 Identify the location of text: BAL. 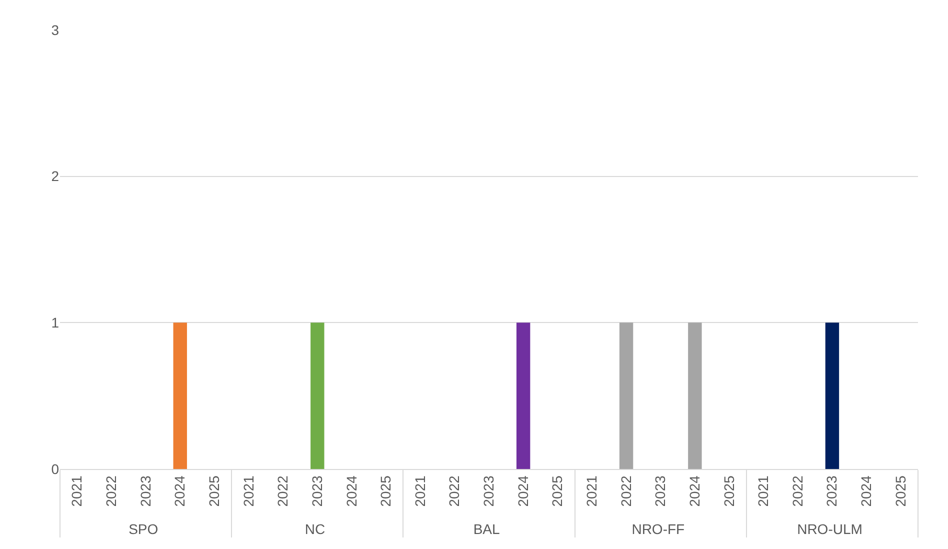
(486, 529).